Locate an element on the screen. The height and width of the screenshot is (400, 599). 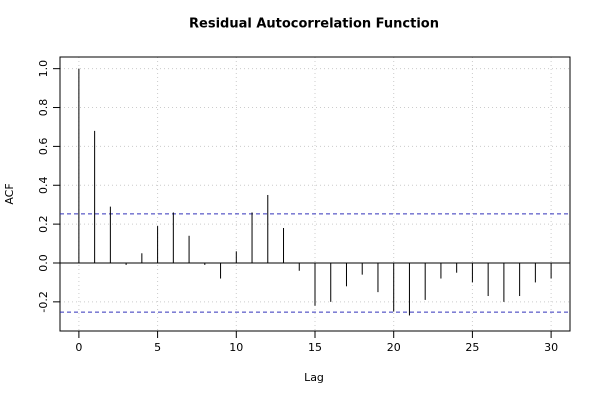
x-tick-label: 0 is located at coordinates (78, 347).